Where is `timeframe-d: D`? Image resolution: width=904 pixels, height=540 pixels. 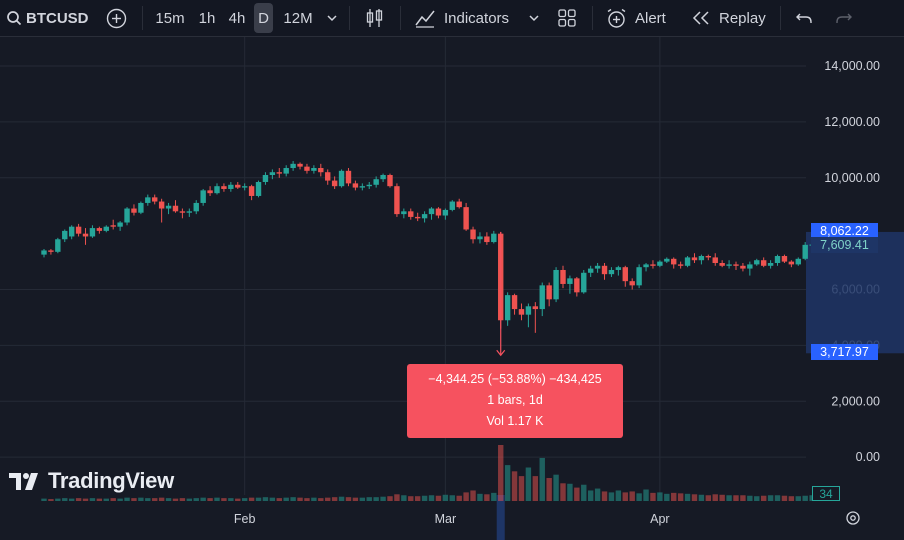
timeframe-d: D is located at coordinates (263, 18).